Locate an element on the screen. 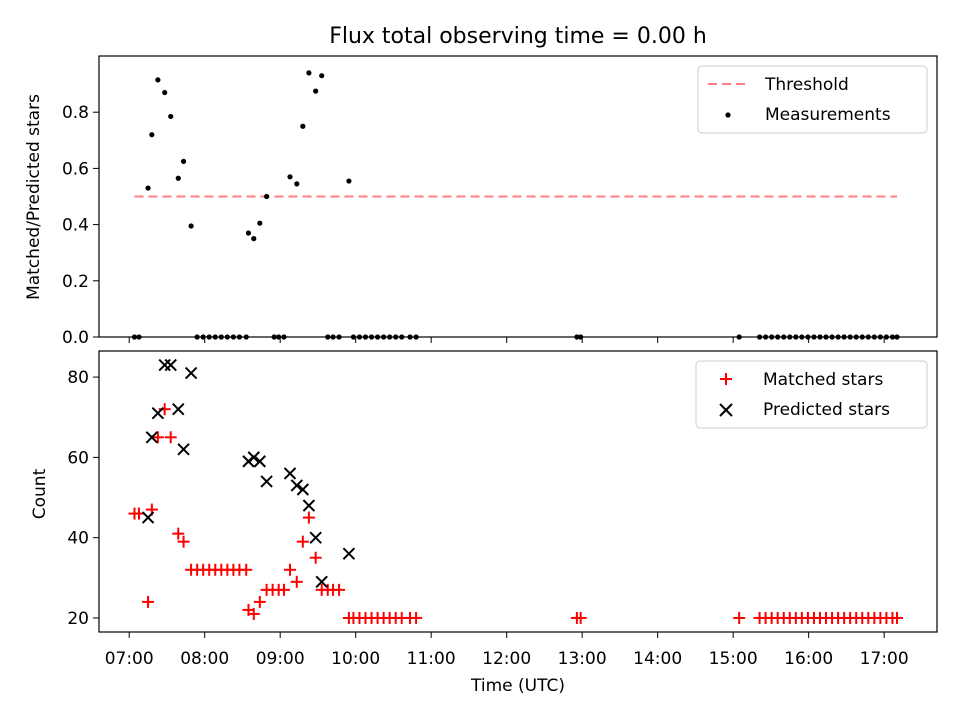 This screenshot has height=720, width=960. bottom-legend-box is located at coordinates (811, 394).